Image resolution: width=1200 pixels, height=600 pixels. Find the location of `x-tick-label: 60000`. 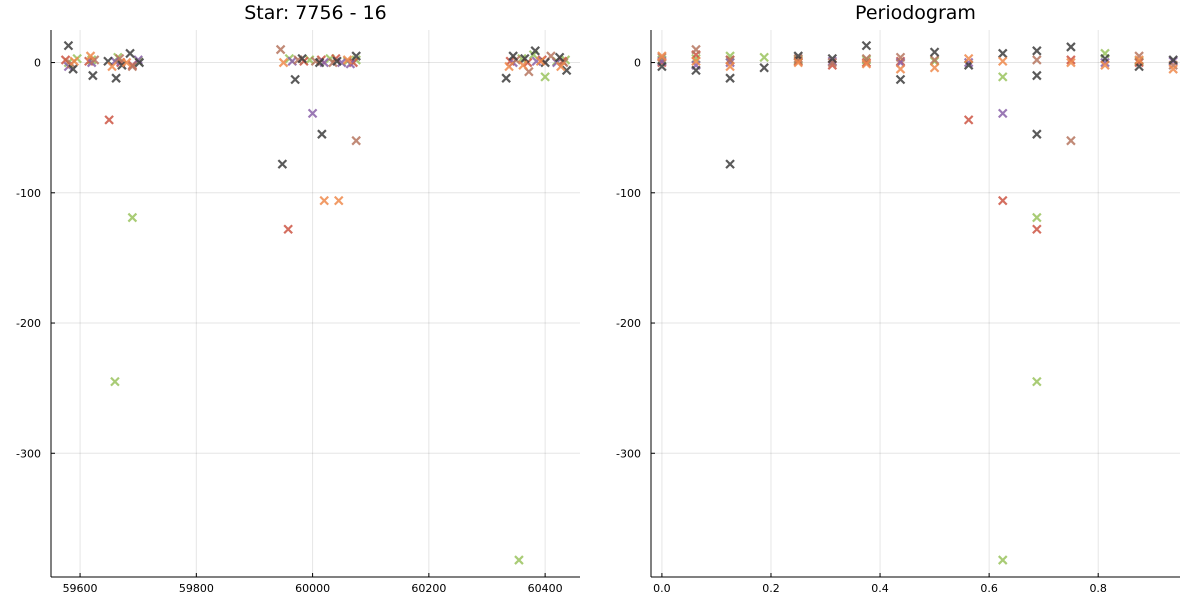

x-tick-label: 60000 is located at coordinates (312, 588).